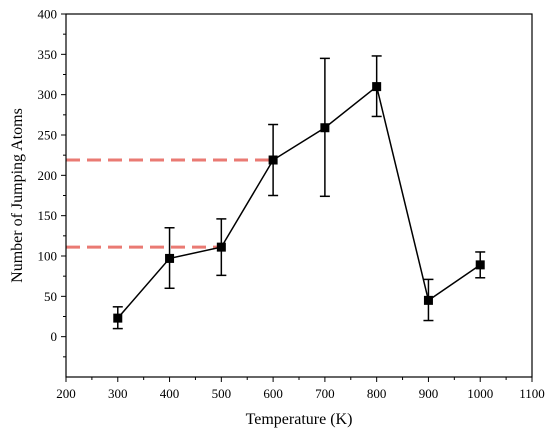  What do you see at coordinates (222, 393) in the screenshot?
I see `x-tick-label: 500` at bounding box center [222, 393].